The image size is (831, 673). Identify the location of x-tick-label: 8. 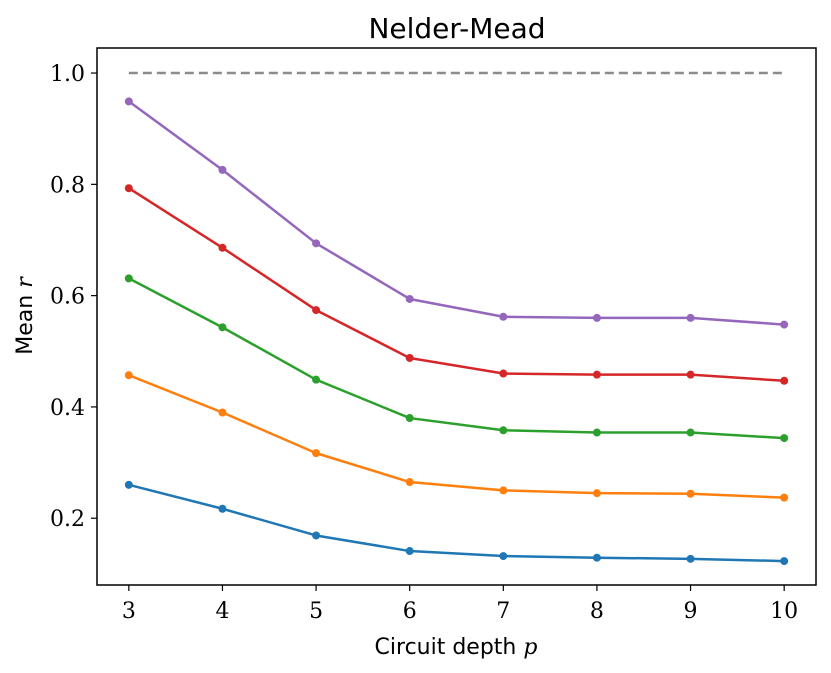
(597, 611).